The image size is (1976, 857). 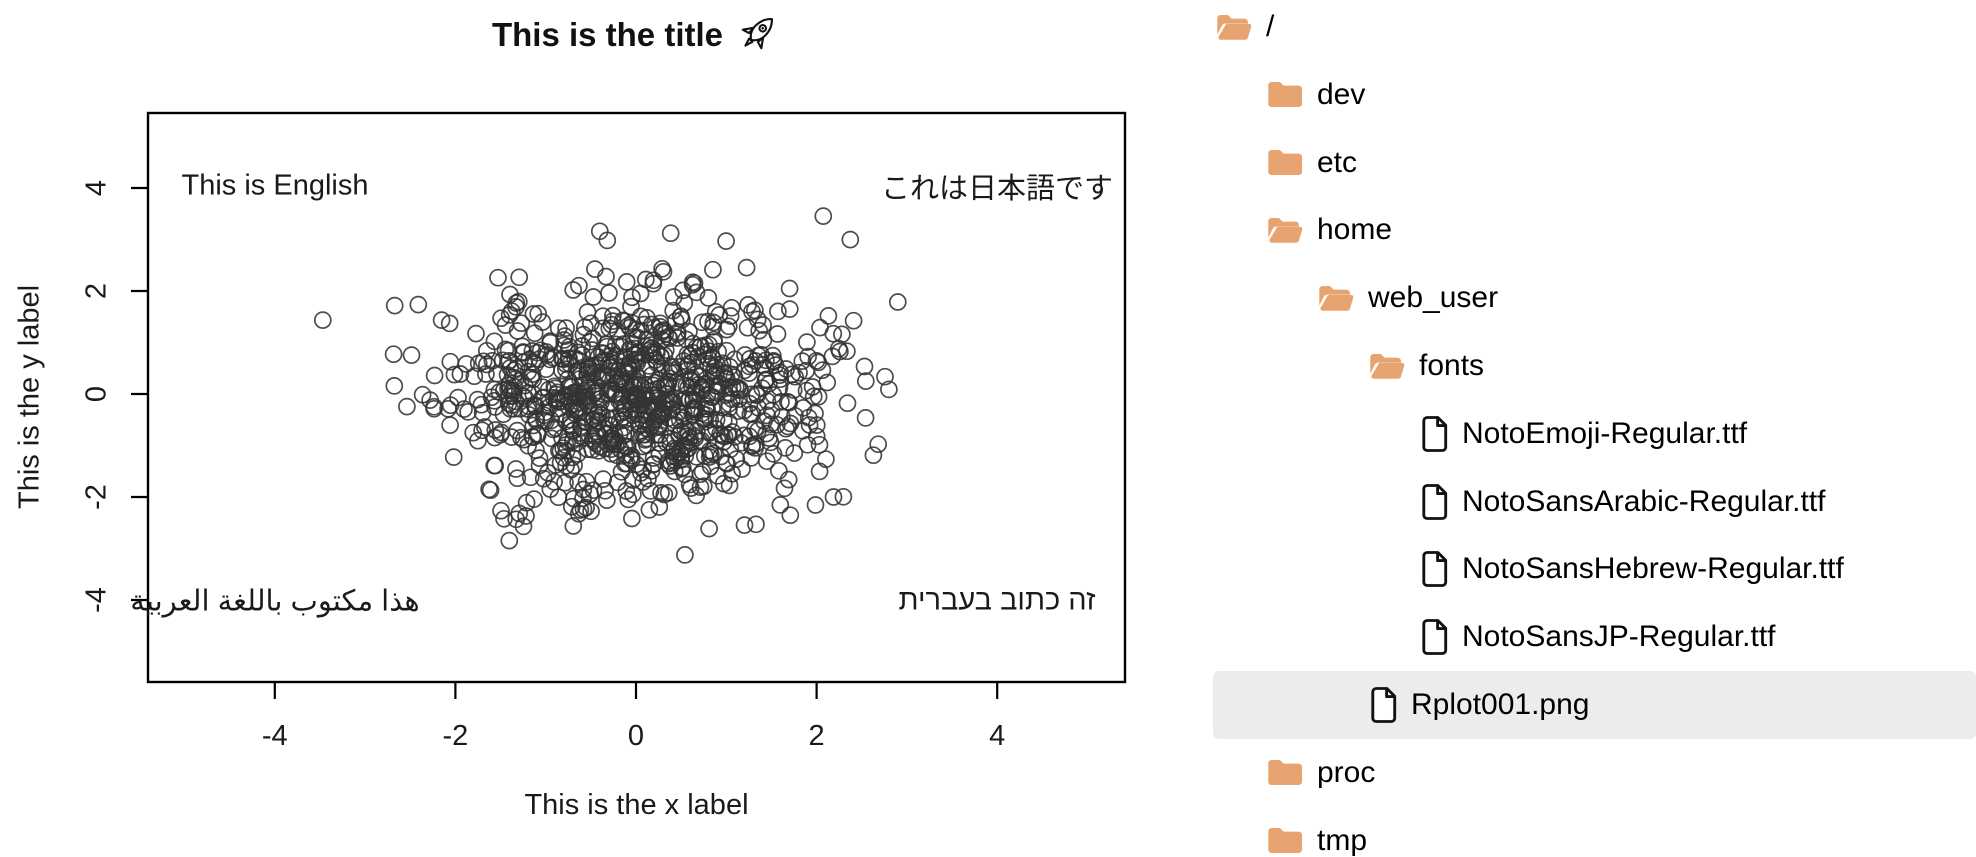 I want to click on annotation-hebrew: זה כתוב בעברית, so click(x=997, y=600).